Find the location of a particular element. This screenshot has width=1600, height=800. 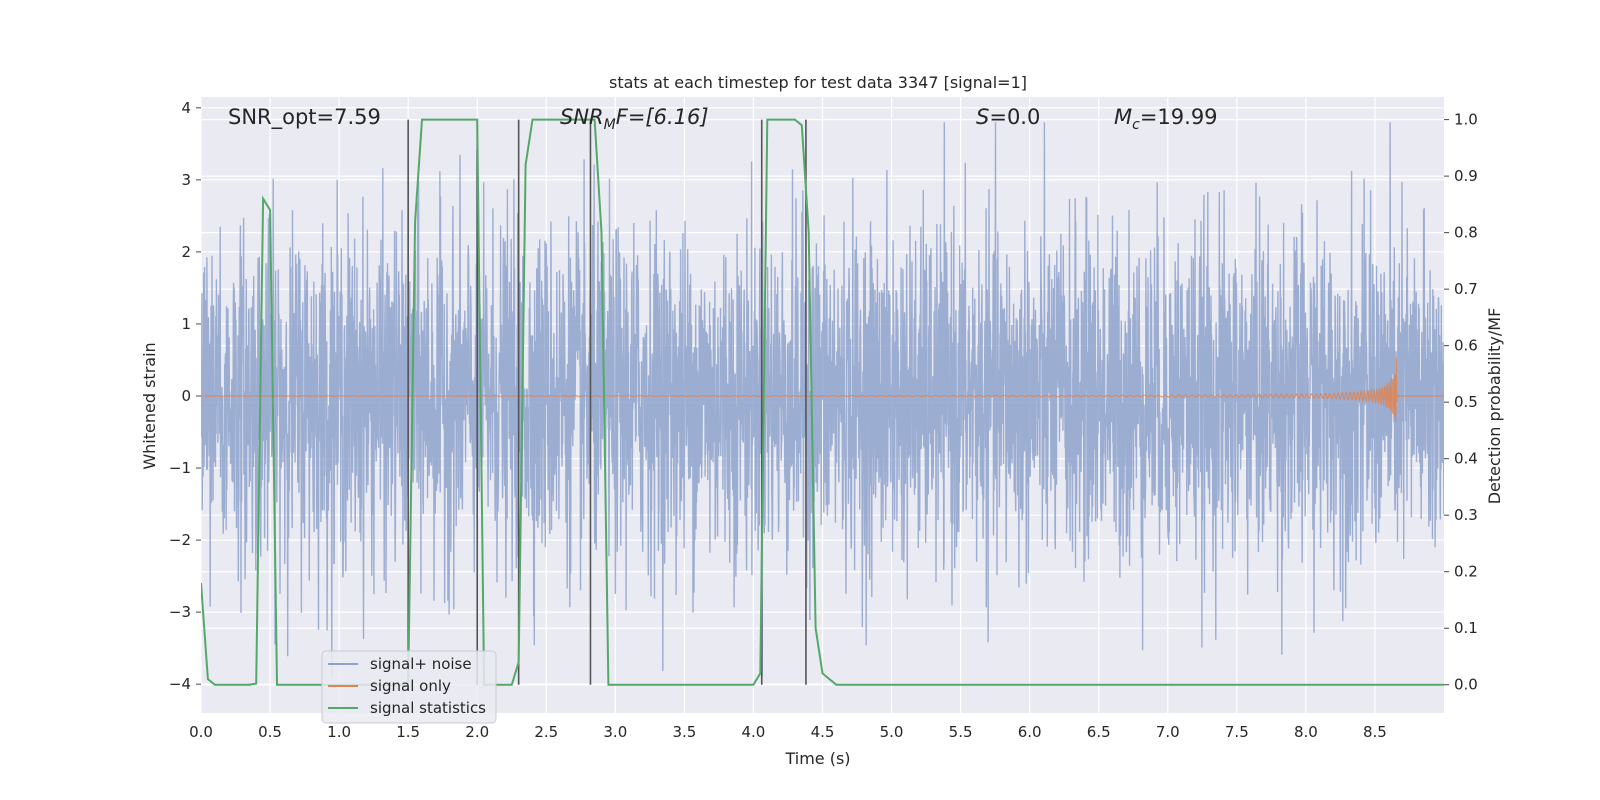

x-tick-label: 0.5 is located at coordinates (270, 732).